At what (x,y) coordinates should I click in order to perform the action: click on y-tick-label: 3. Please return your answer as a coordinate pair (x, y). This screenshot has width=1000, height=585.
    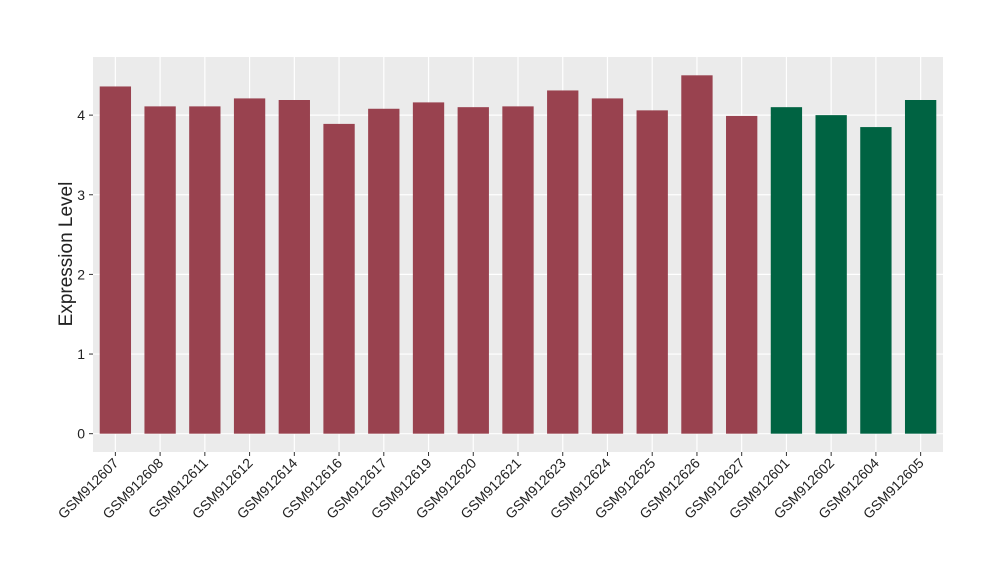
    Looking at the image, I should click on (81, 195).